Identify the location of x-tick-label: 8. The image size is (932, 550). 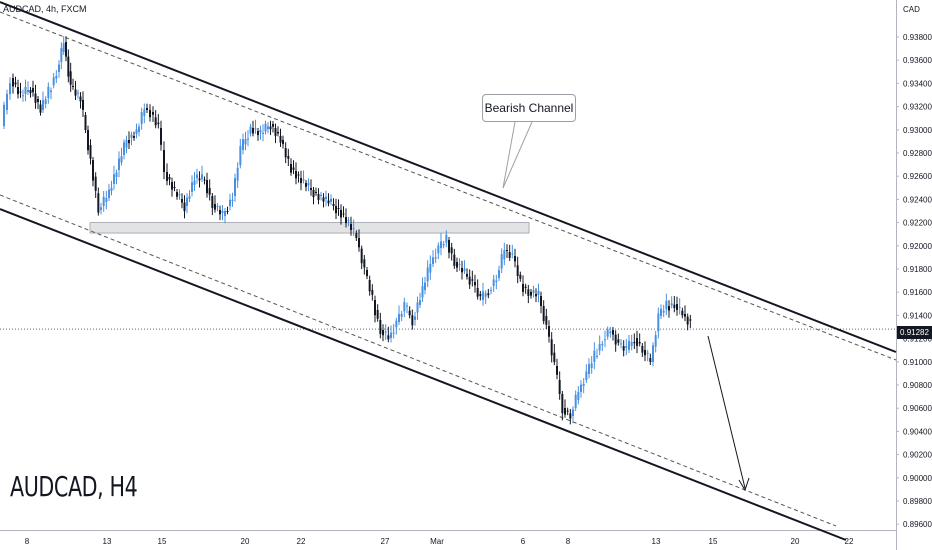
(27, 541).